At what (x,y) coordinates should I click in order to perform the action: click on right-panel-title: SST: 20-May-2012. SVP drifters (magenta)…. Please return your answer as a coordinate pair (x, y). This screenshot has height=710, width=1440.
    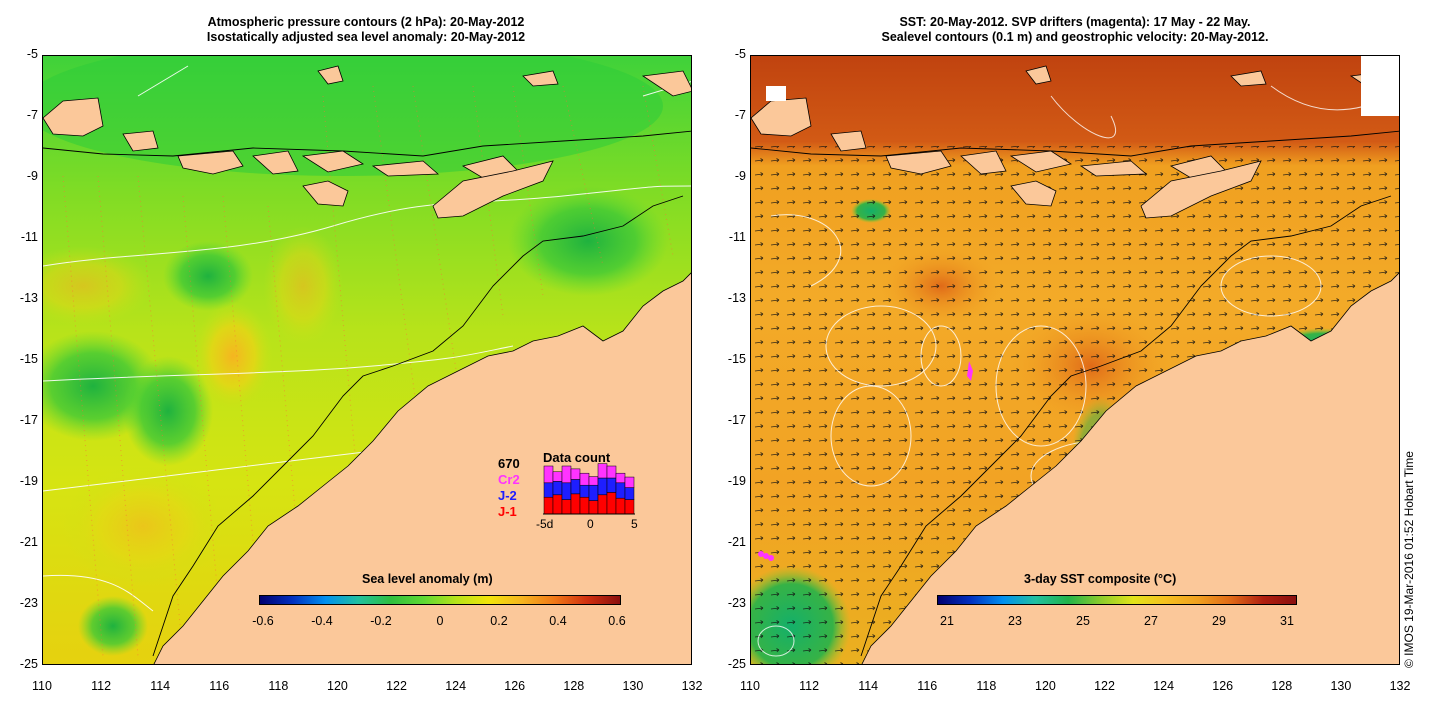
    Looking at the image, I should click on (1075, 30).